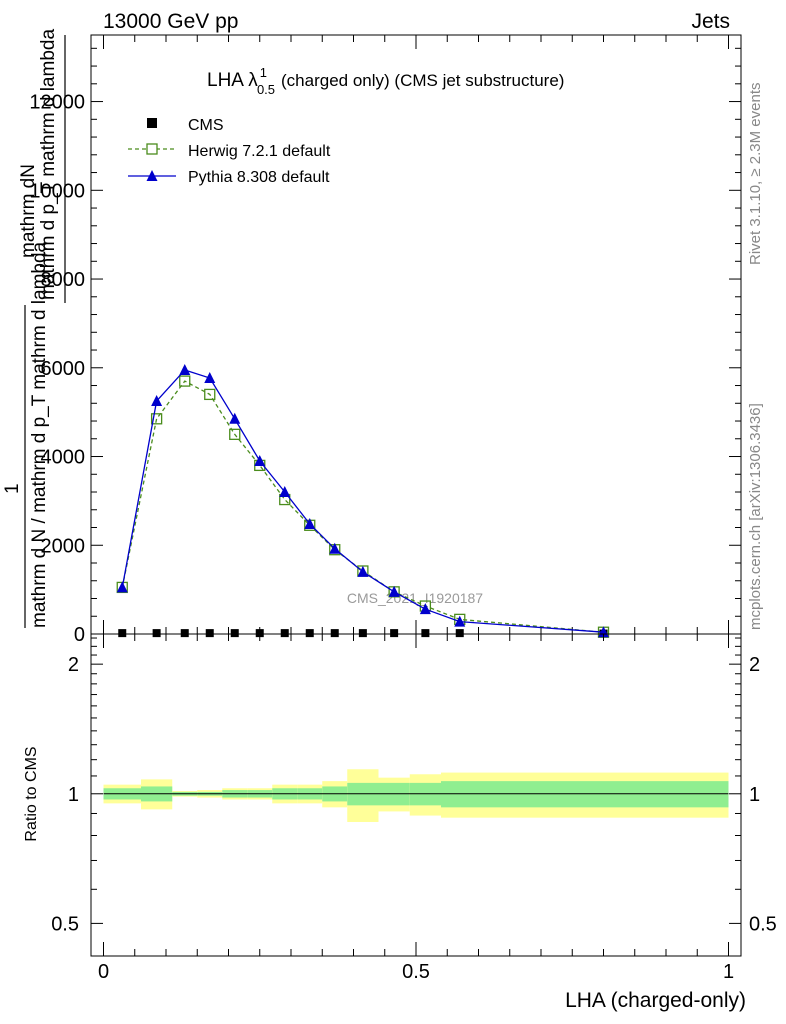 The image size is (786, 1024). I want to click on rivet-label: Rivet 3.1.10, ≥ 2.3M events, so click(755, 174).